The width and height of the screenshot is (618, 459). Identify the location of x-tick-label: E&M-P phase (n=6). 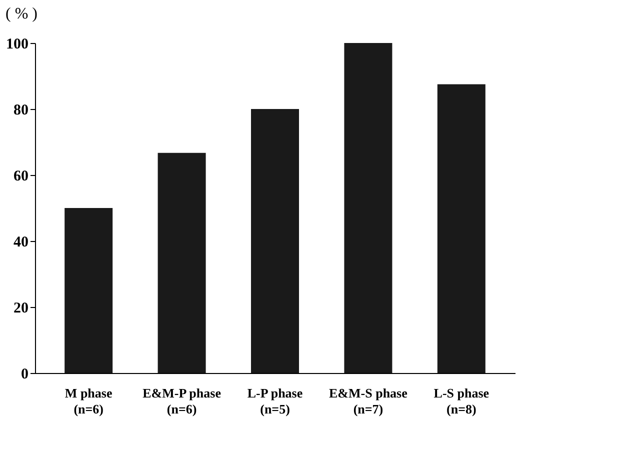
(182, 401).